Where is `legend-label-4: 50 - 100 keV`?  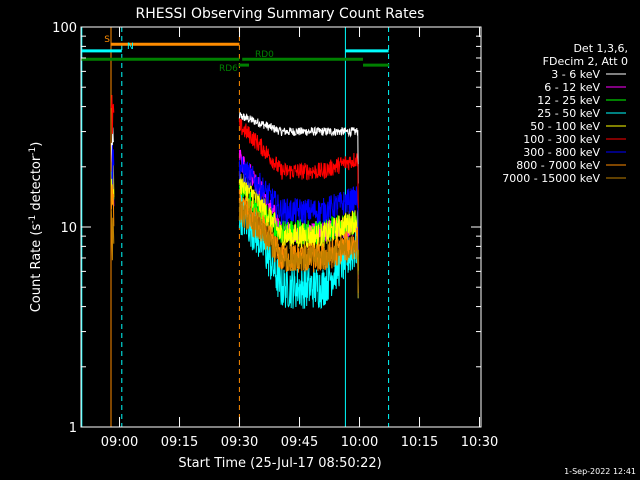 legend-label-4: 50 - 100 keV is located at coordinates (565, 126).